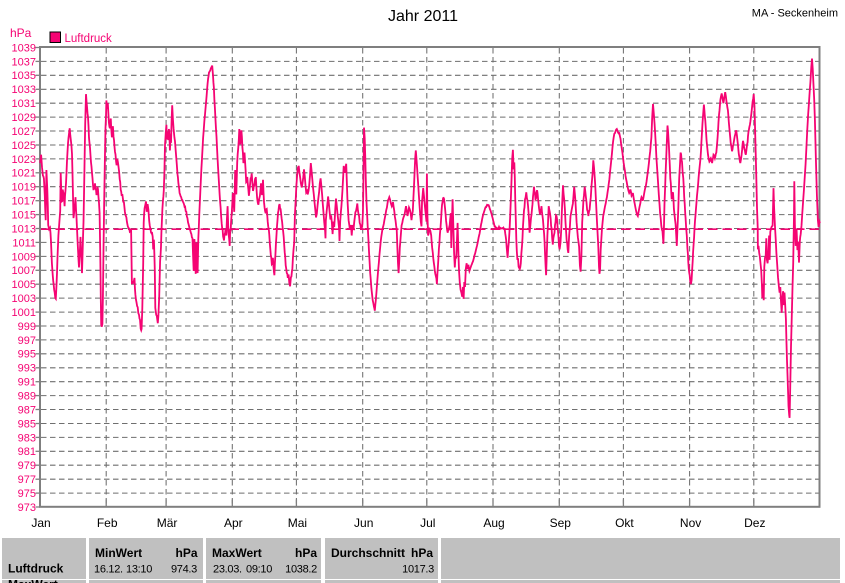  What do you see at coordinates (24, 271) in the screenshot?
I see `svg-text: 1007` at bounding box center [24, 271].